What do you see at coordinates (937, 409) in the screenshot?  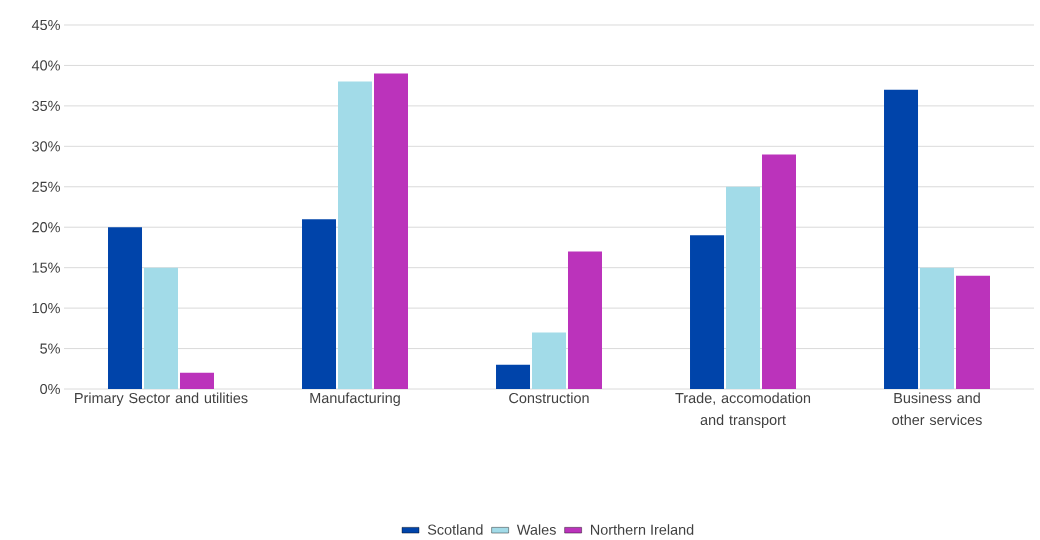 I see `x-tick-label: Business and other services` at bounding box center [937, 409].